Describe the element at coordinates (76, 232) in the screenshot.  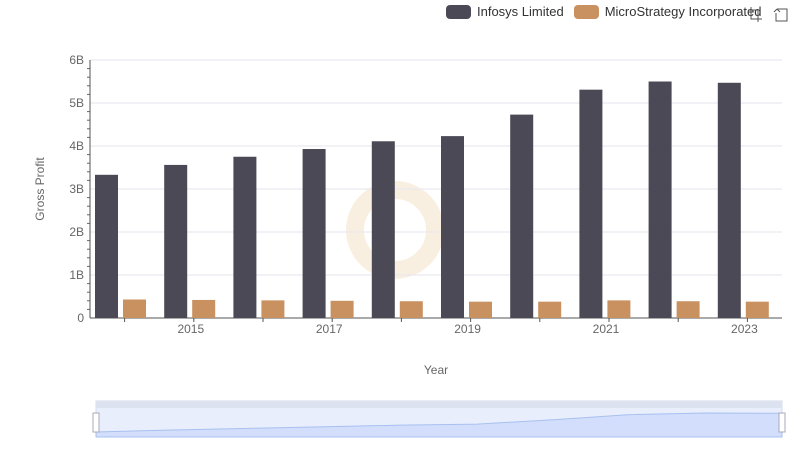
I see `y-tick-label: 2B` at that location.